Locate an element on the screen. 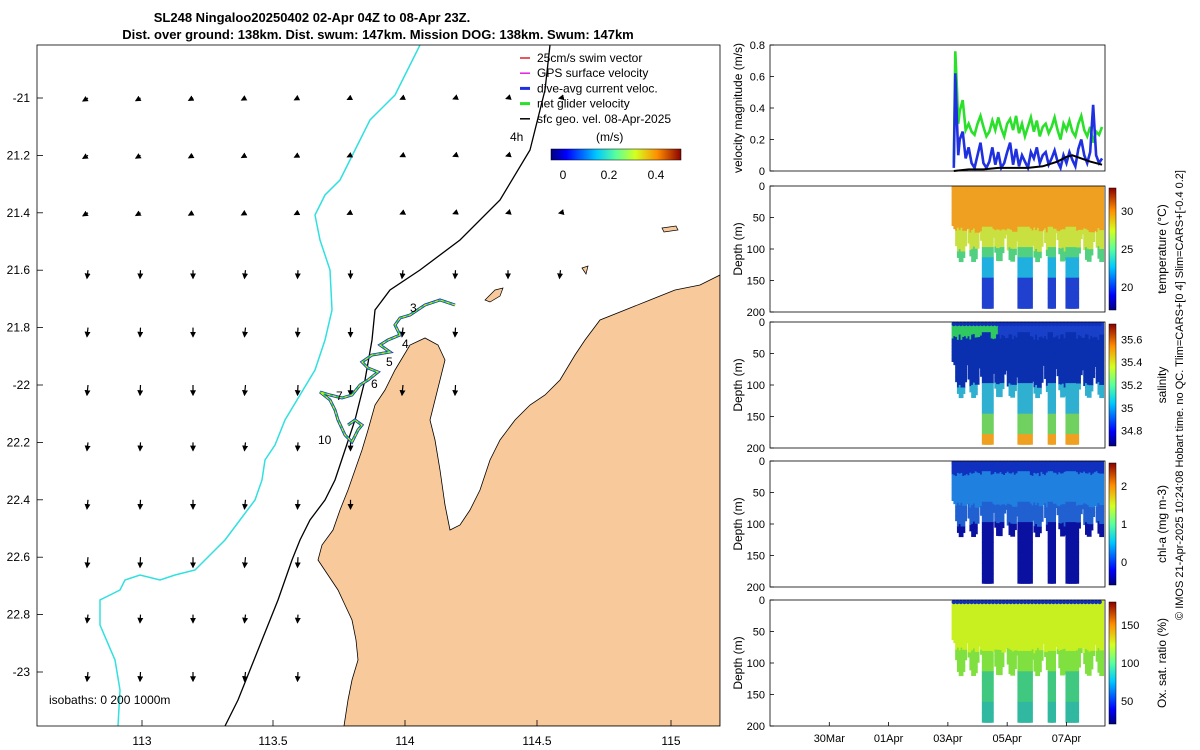  legend-label: GPS surface velocity is located at coordinates (592, 73).